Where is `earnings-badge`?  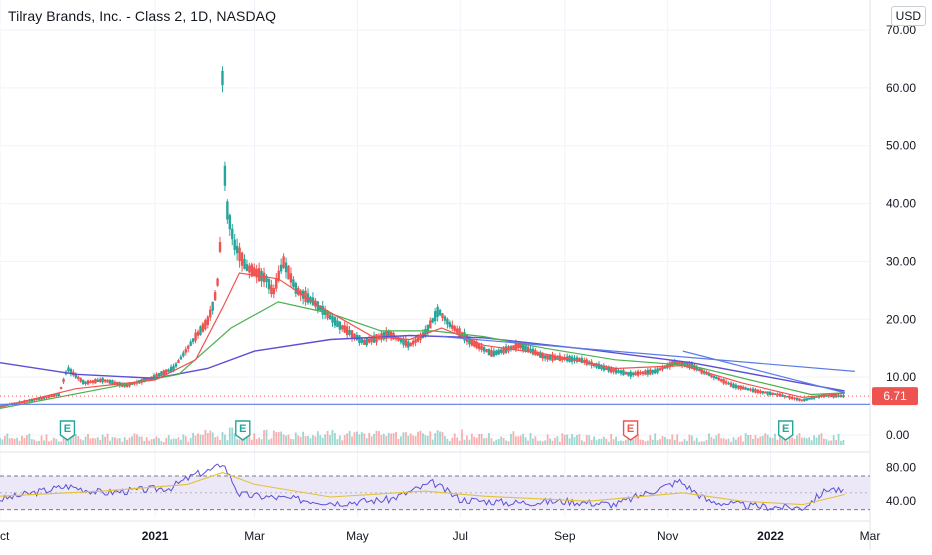 earnings-badge is located at coordinates (785, 430).